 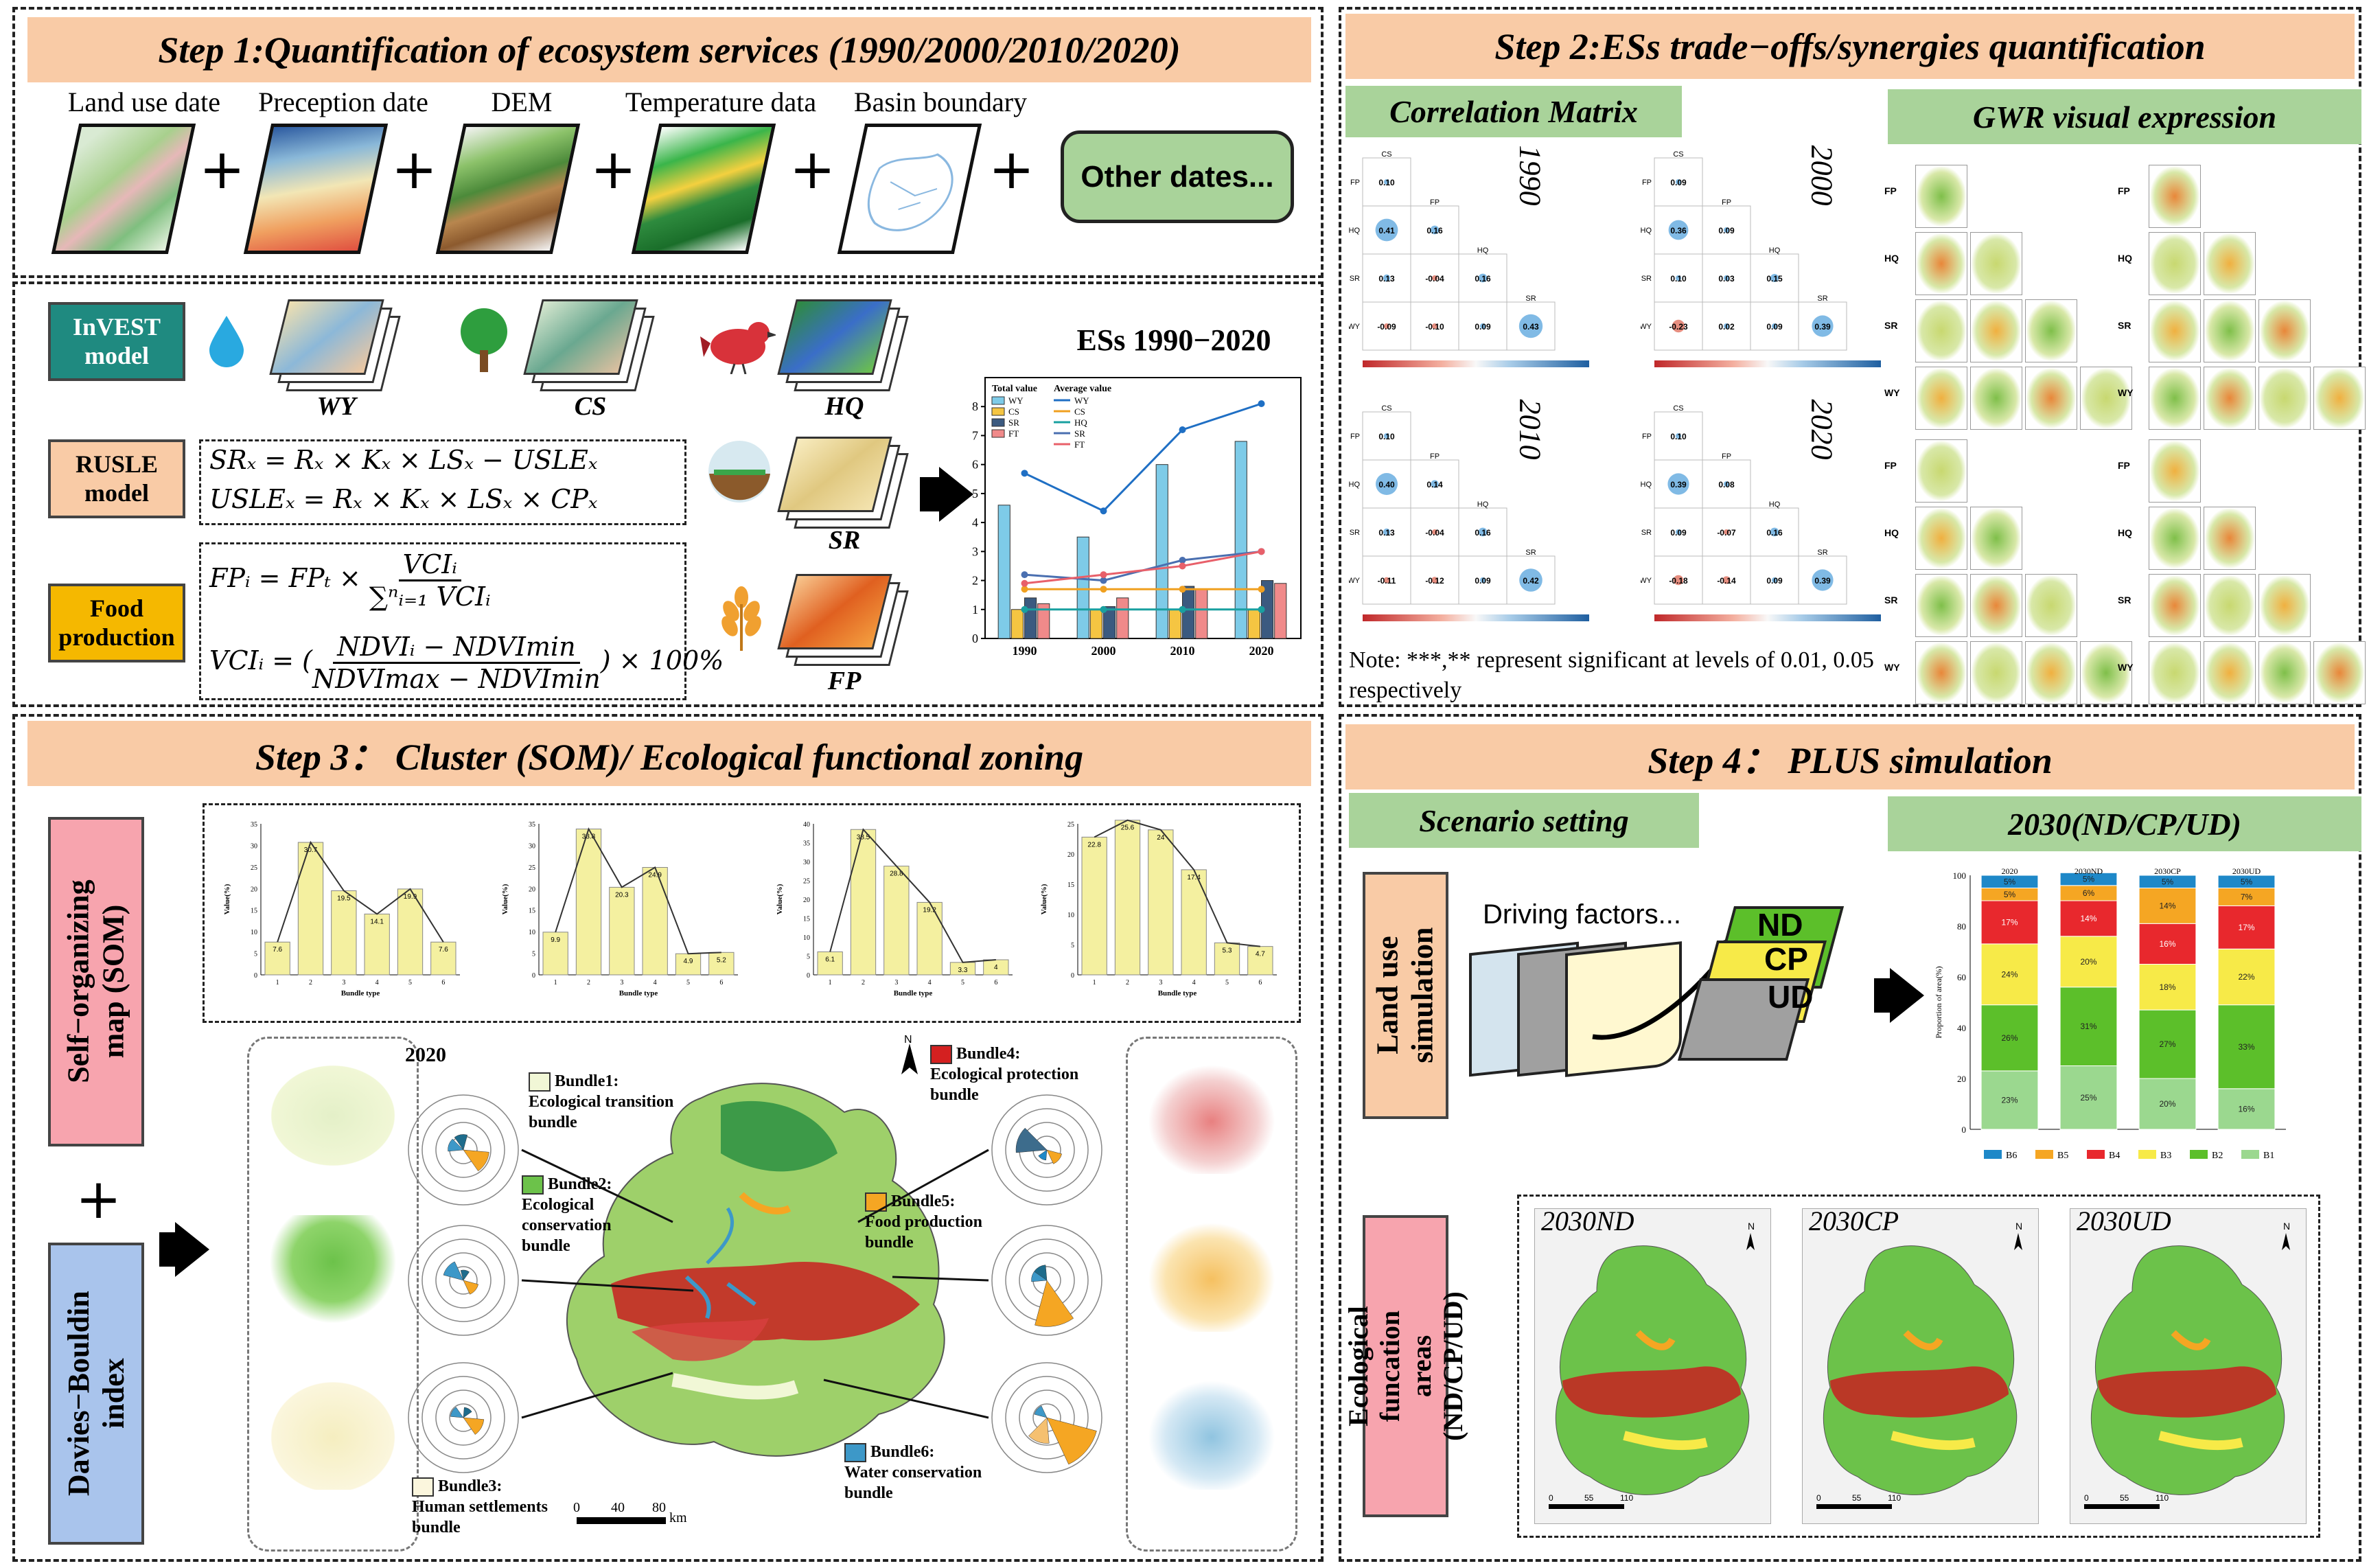 What do you see at coordinates (1405, 995) in the screenshot?
I see `land-use-simulation-box: Land use simulation` at bounding box center [1405, 995].